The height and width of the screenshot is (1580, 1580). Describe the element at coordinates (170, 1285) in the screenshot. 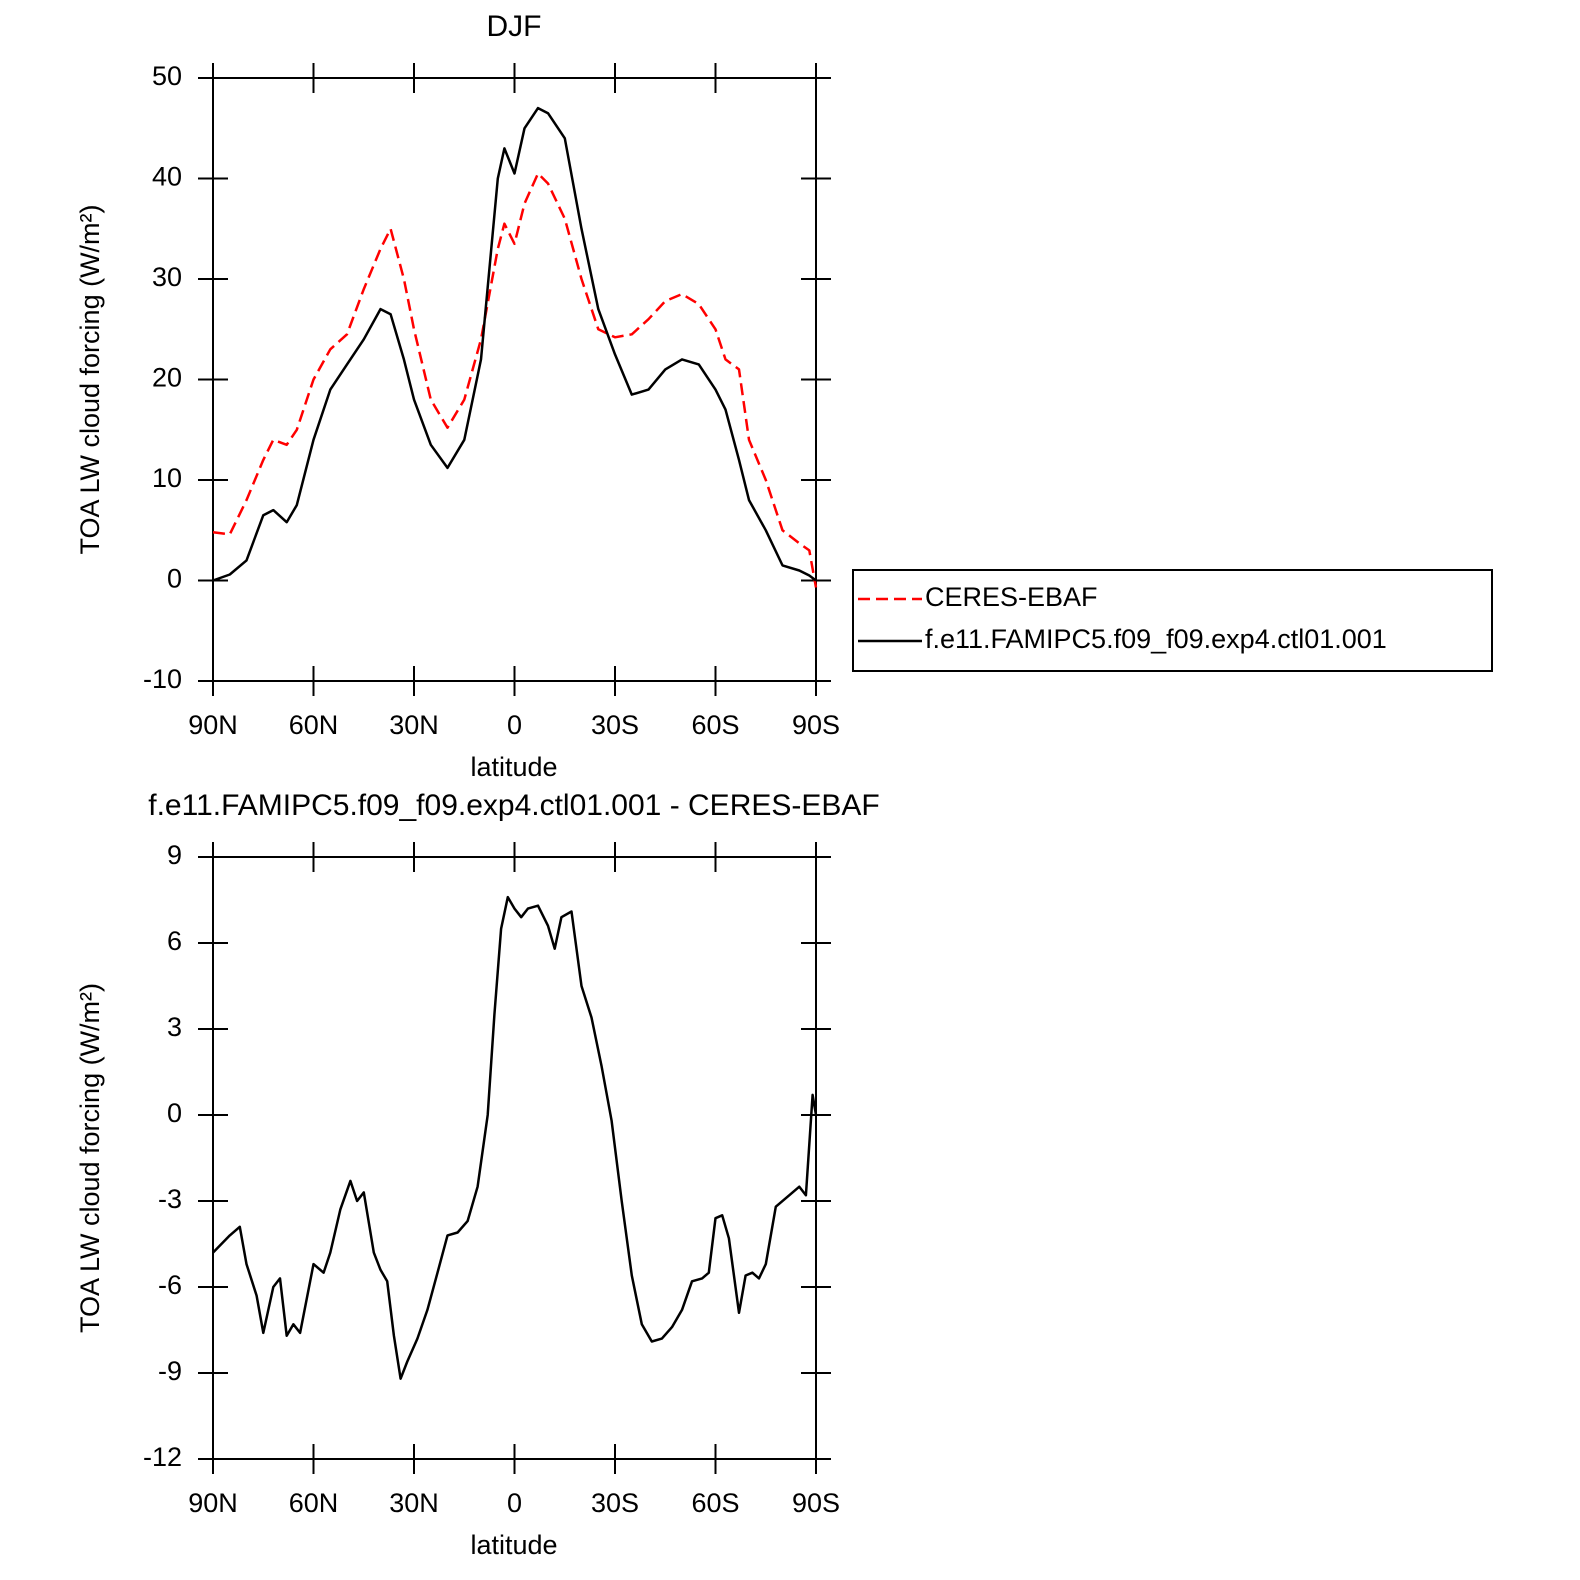

I see `y-tick-label: -6` at that location.